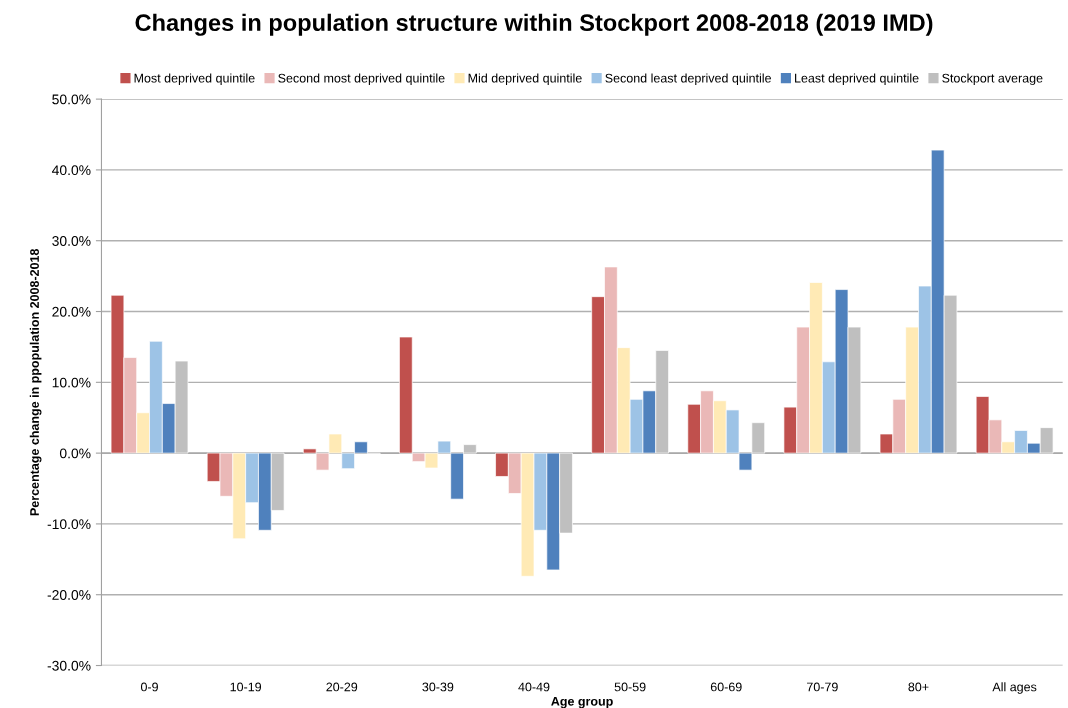 The image size is (1068, 708). What do you see at coordinates (69, 524) in the screenshot?
I see `y-tick-label: -10.0%` at bounding box center [69, 524].